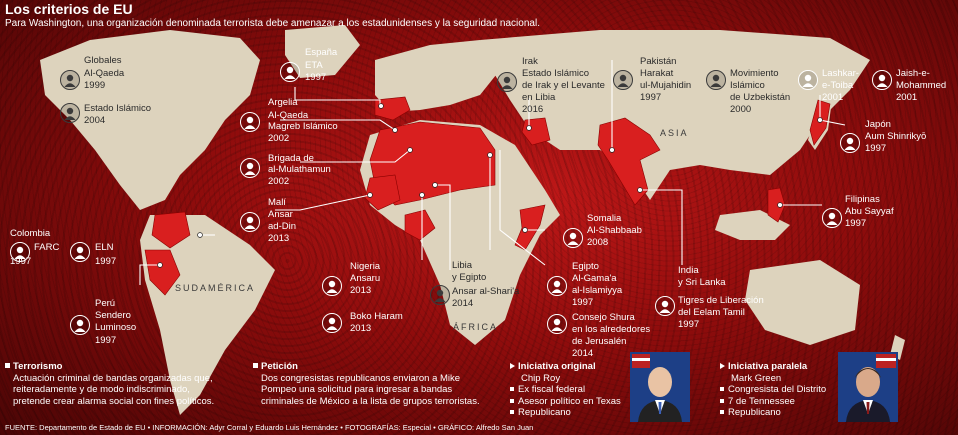  What do you see at coordinates (469, 277) in the screenshot?
I see `label-libia-2: y Egipto` at bounding box center [469, 277].